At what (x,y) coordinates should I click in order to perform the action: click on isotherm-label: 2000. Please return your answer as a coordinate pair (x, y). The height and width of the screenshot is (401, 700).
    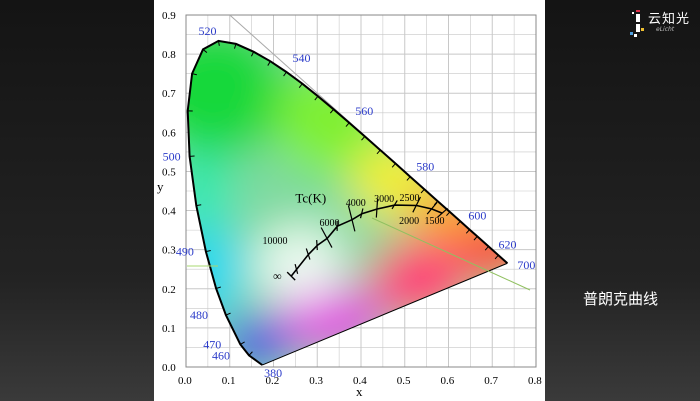
    Looking at the image, I should click on (409, 221).